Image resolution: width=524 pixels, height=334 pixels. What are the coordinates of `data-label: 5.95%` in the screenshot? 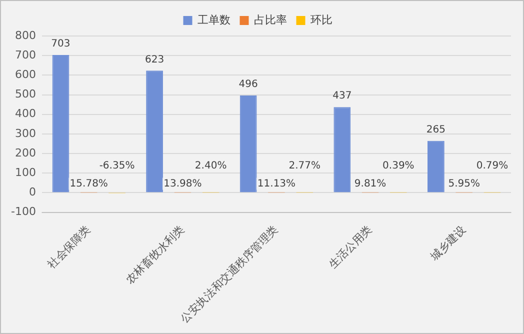 It's located at (464, 184).